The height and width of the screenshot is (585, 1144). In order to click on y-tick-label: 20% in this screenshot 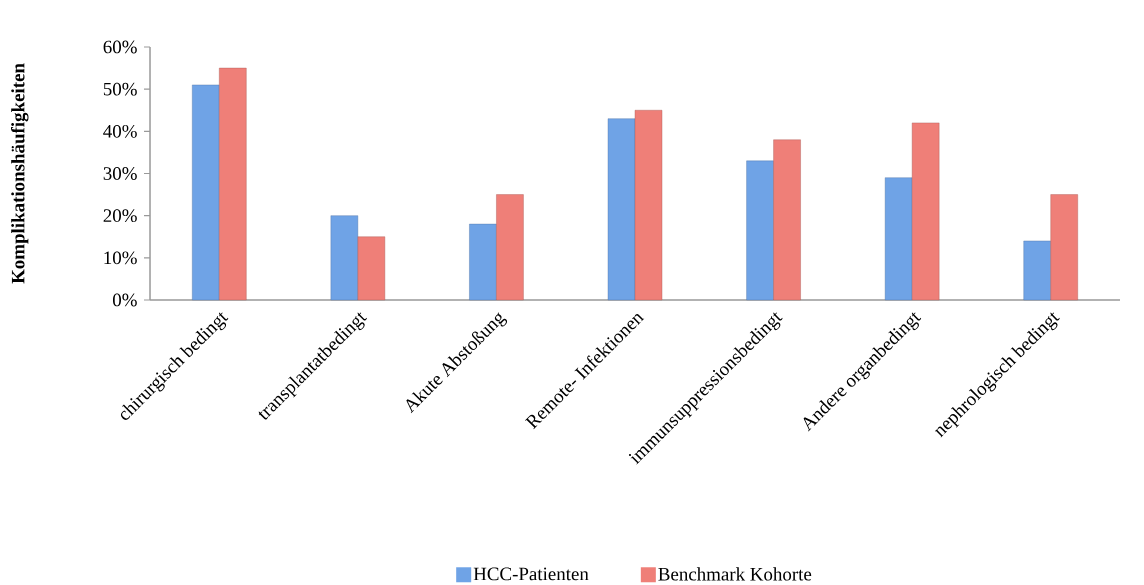, I will do `click(120, 216)`.